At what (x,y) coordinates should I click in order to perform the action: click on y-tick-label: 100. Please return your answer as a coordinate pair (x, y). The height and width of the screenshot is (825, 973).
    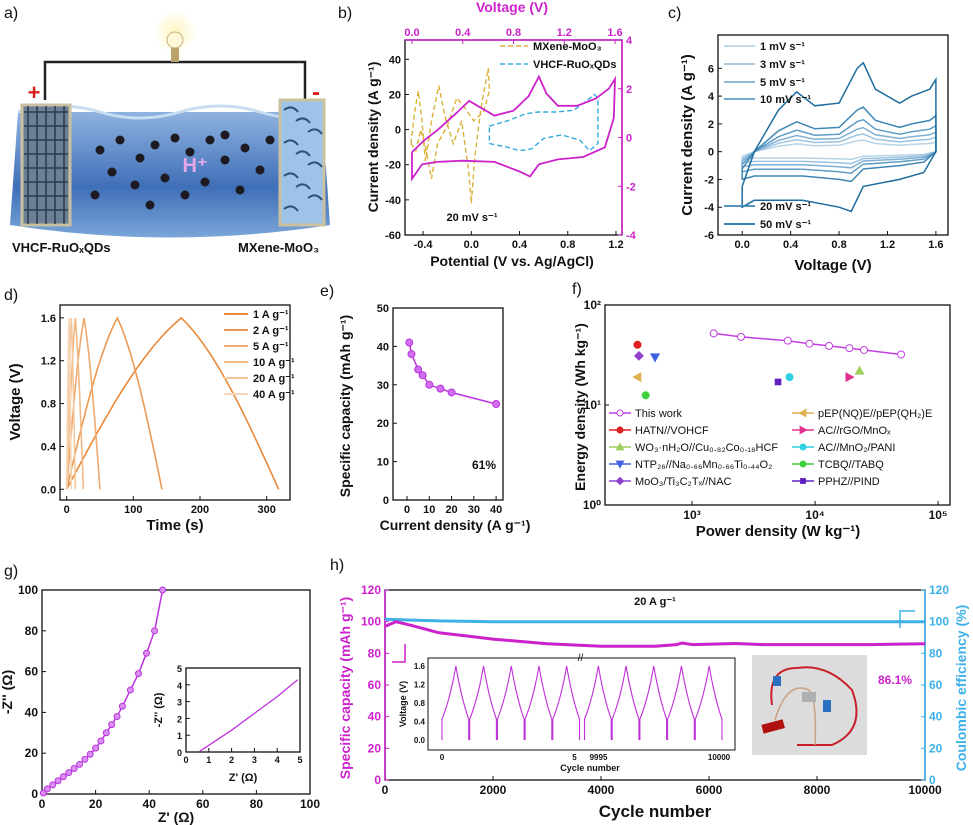
    Looking at the image, I should click on (28, 590).